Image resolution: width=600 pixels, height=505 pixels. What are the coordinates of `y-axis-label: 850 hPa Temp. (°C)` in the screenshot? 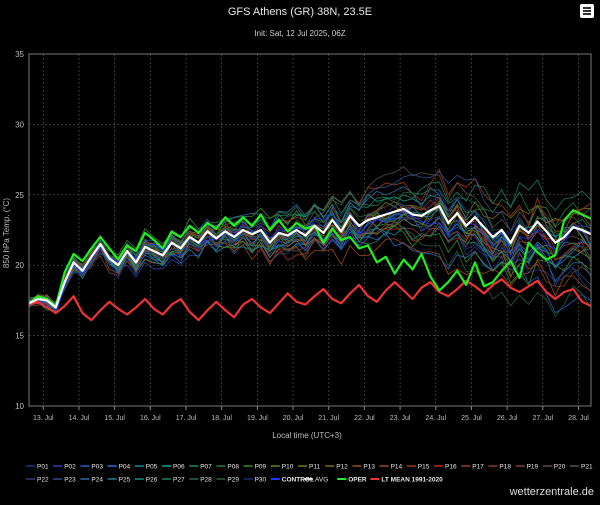 It's located at (6, 233).